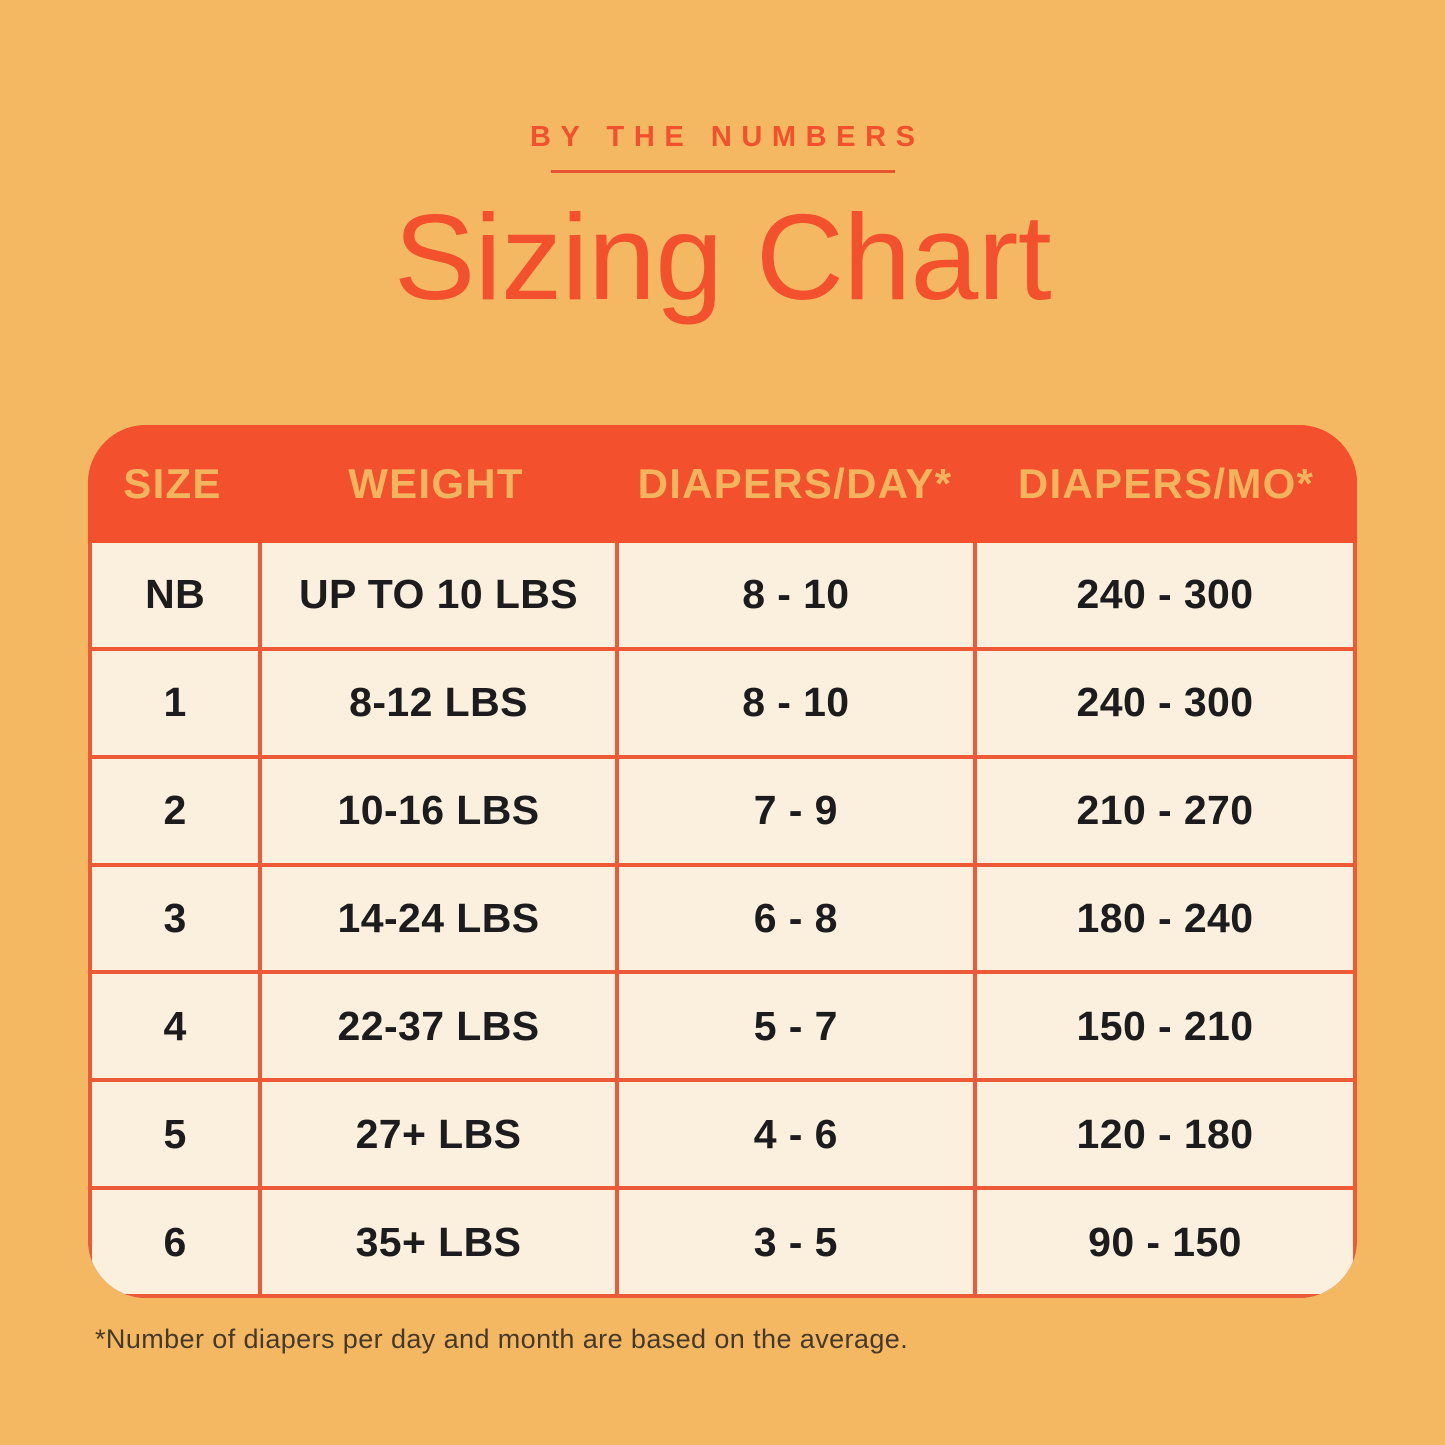  Describe the element at coordinates (1165, 918) in the screenshot. I see `table-cell: 180 - 240` at that location.